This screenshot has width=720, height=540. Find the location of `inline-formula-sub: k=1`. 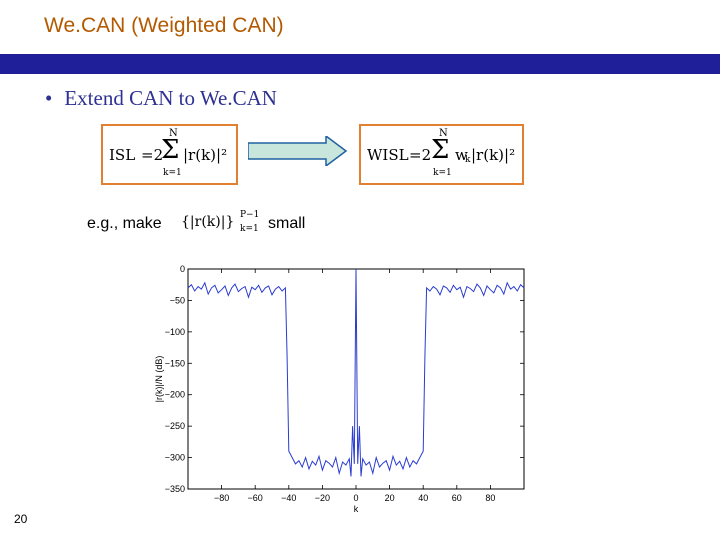

inline-formula-sub: k=1 is located at coordinates (249, 229).